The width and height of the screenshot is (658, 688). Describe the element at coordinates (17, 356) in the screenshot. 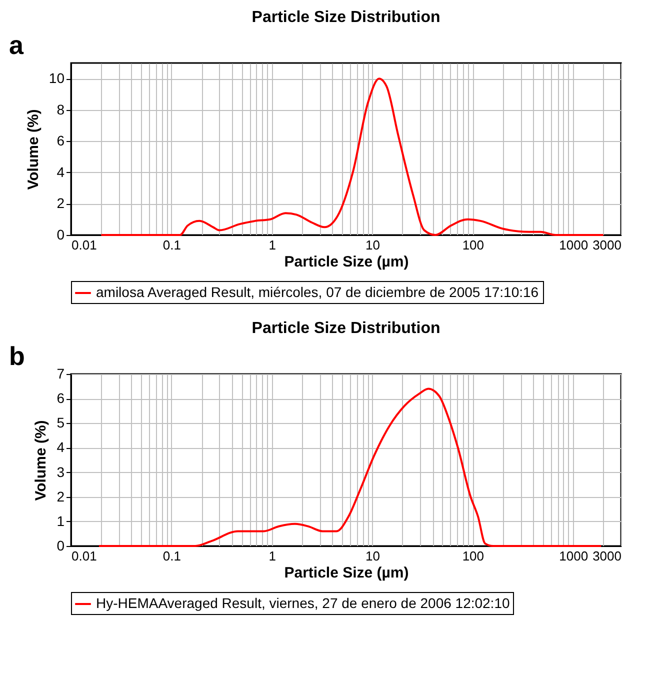

I see `text: b` at that location.